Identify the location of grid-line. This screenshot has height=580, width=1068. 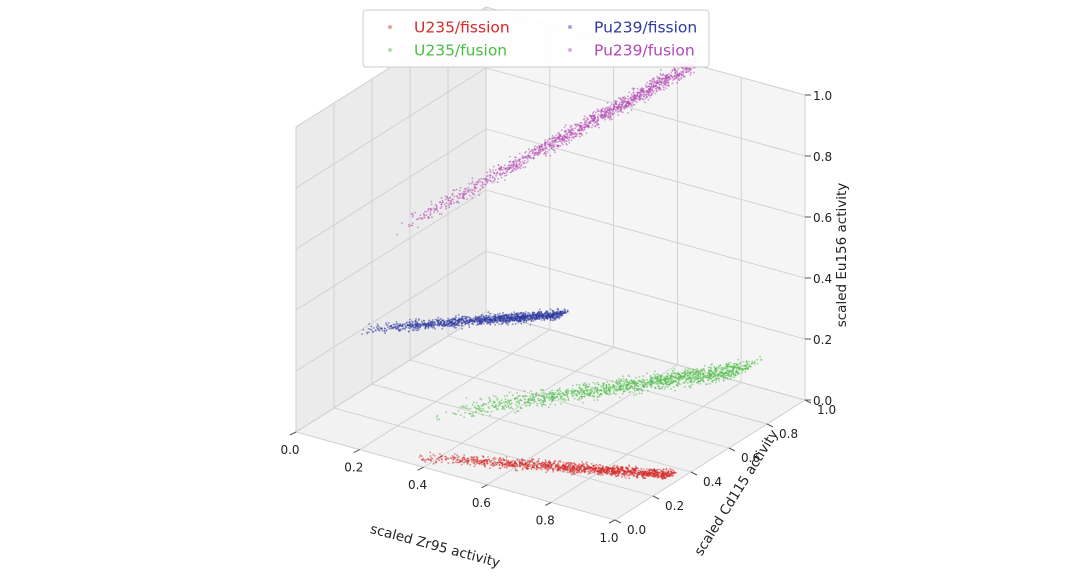
(645, 234).